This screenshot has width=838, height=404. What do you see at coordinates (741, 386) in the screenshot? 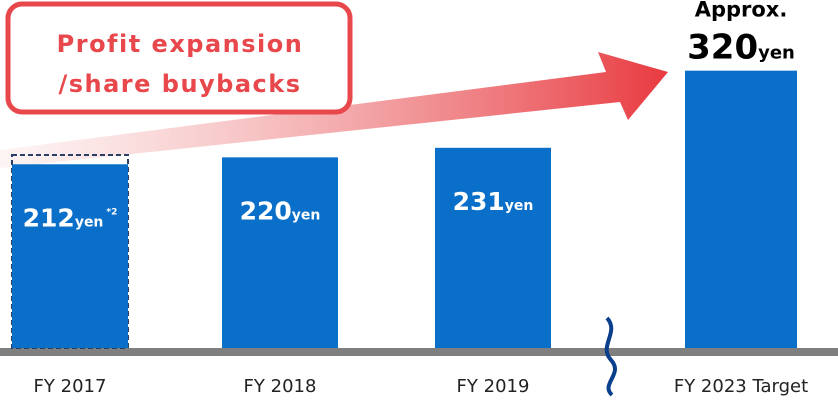
I see `x-tick-label: FY 2023 Target` at bounding box center [741, 386].